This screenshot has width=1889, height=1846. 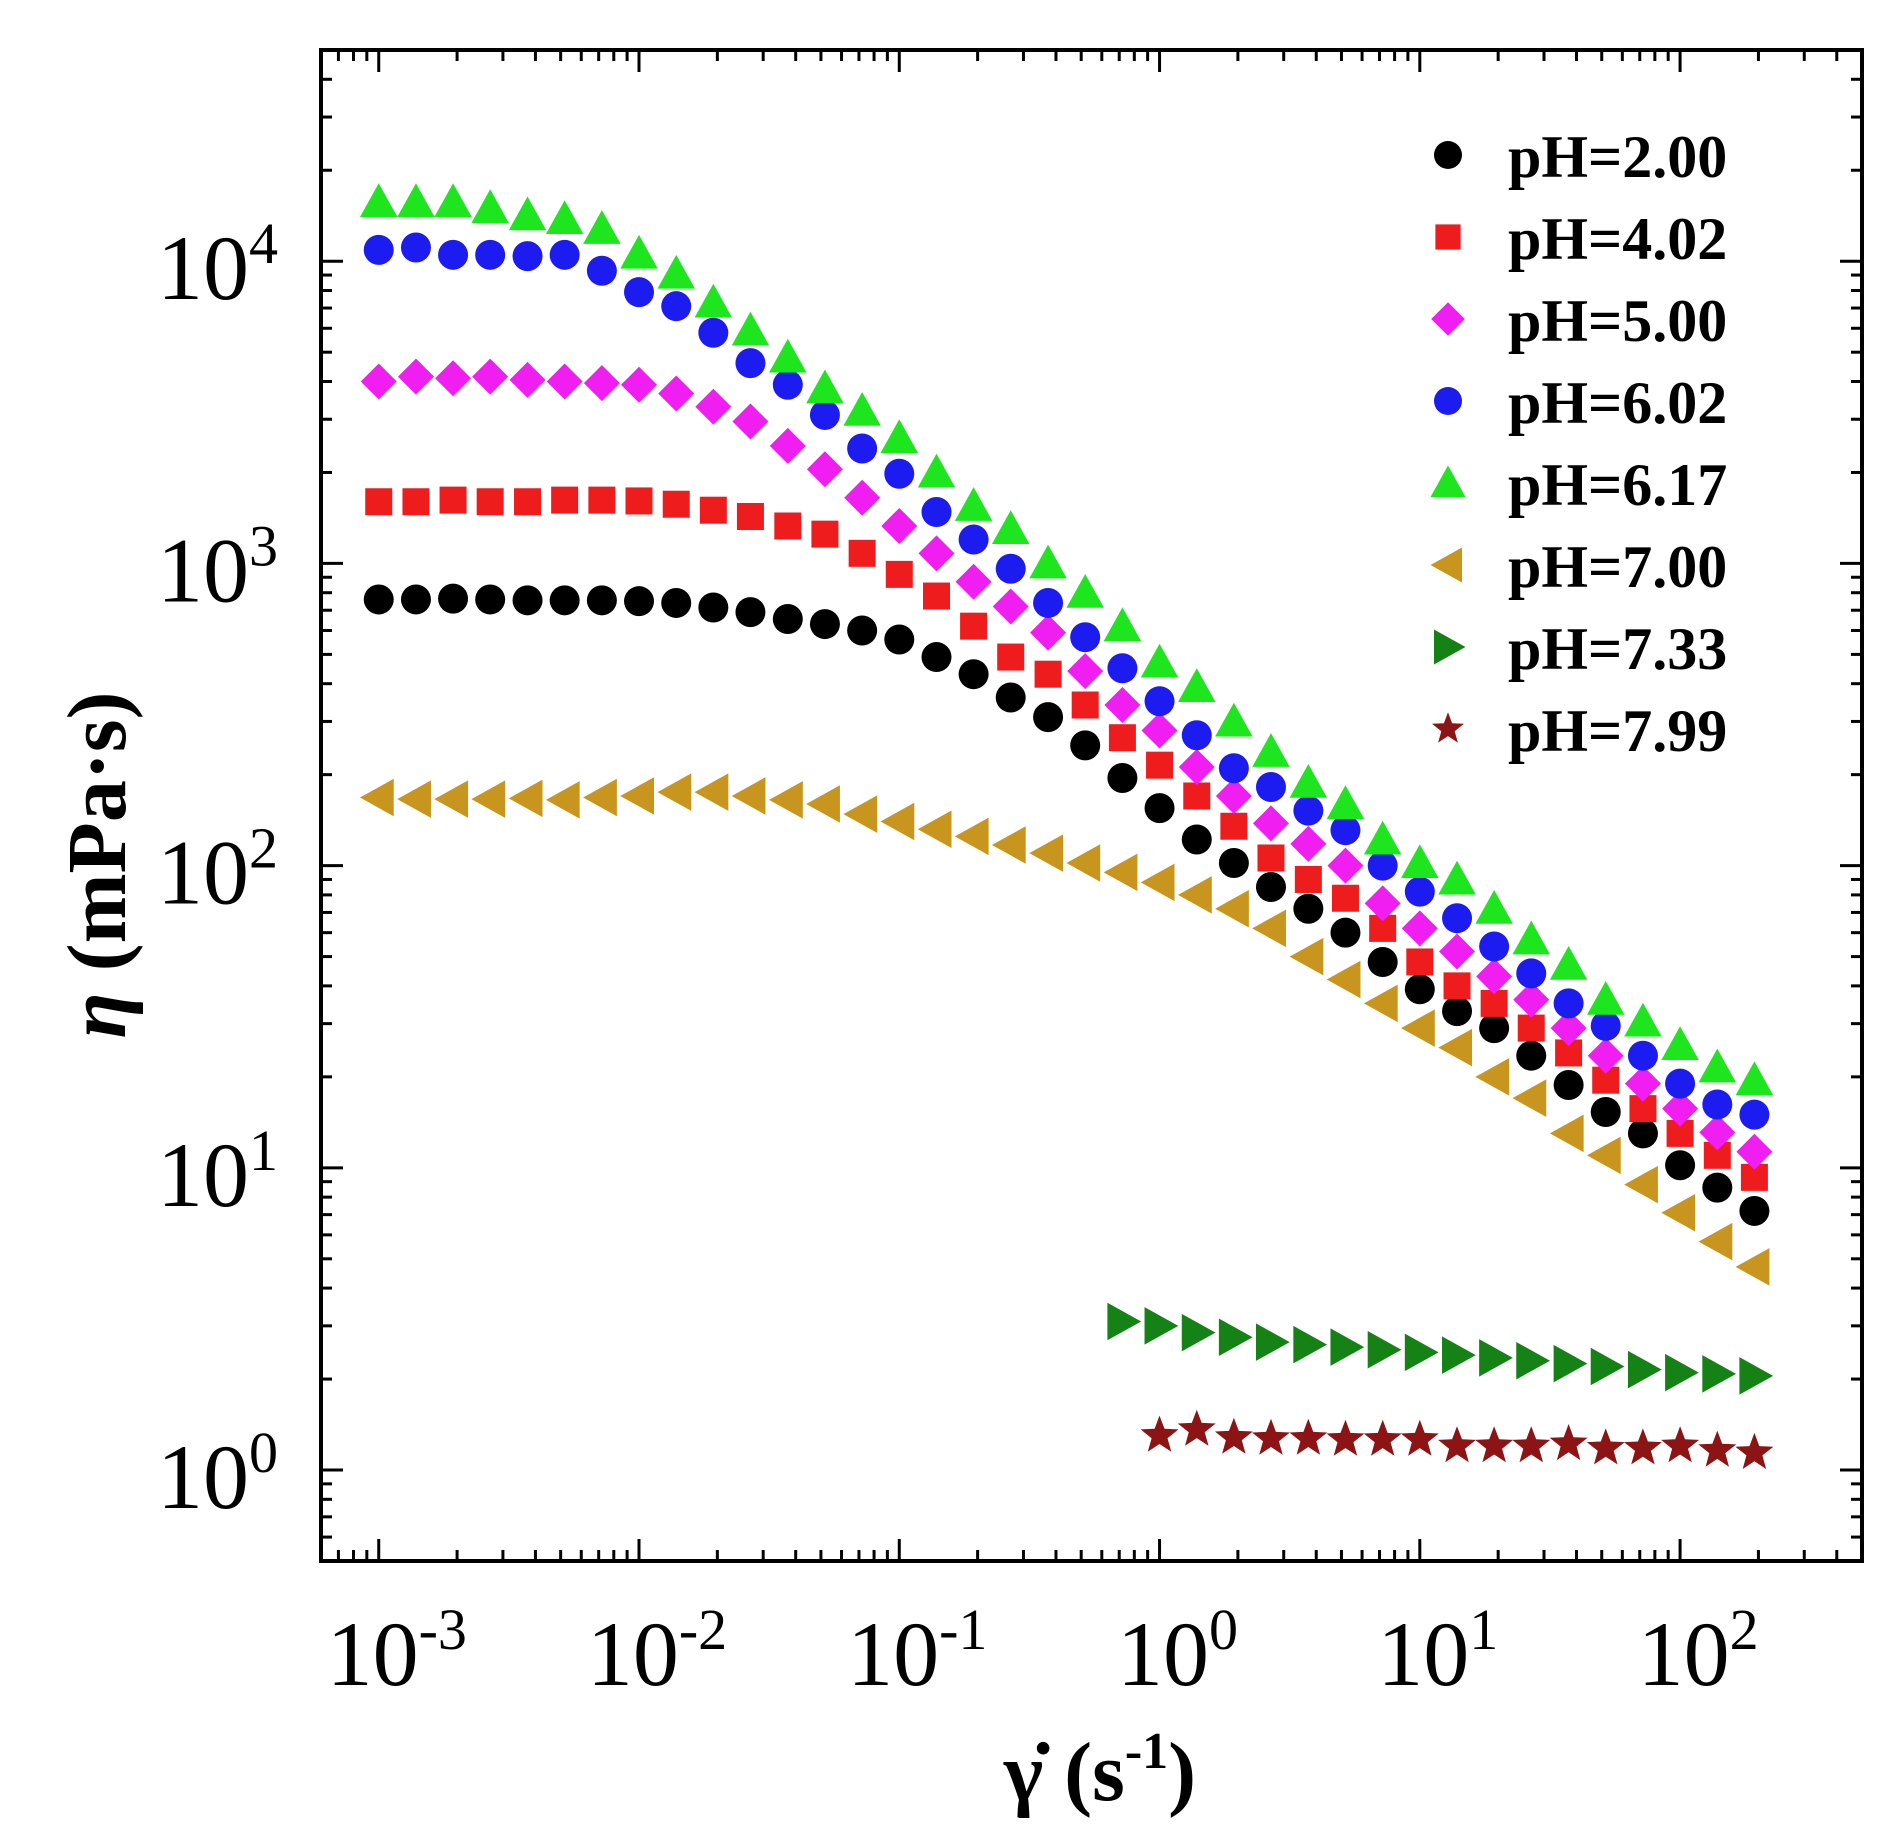 I want to click on y-tick-label: 10², so click(x=217, y=870).